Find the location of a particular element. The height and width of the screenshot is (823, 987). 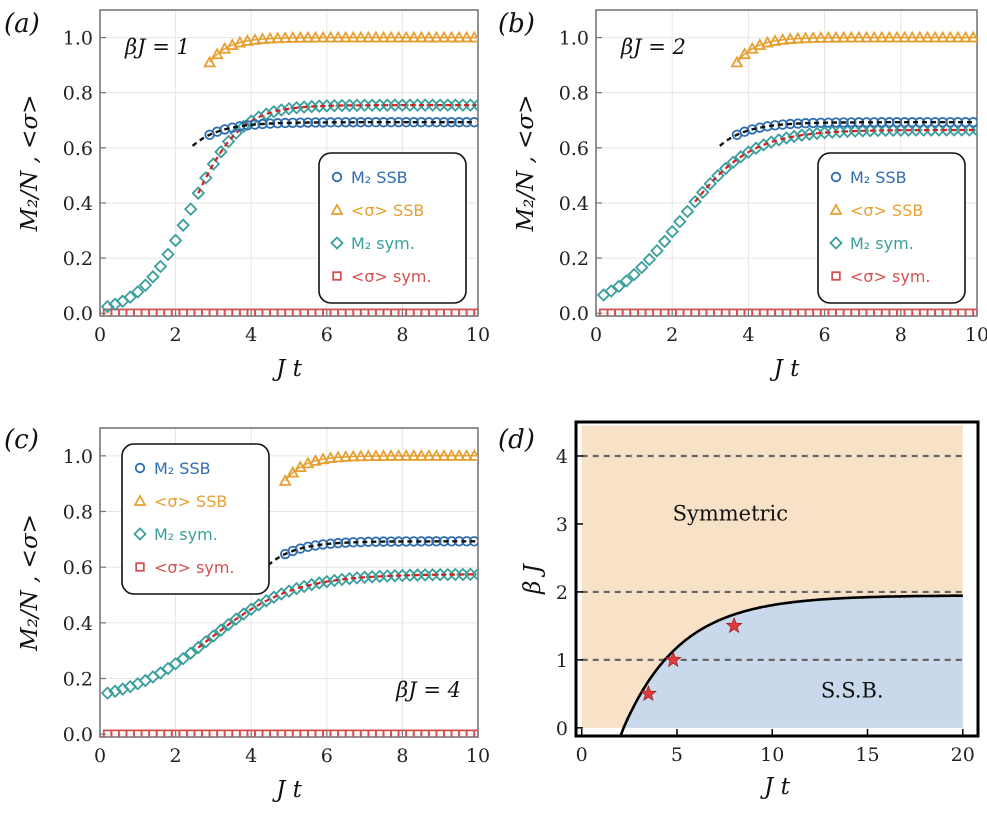

x-tick-label: 20 is located at coordinates (963, 755).